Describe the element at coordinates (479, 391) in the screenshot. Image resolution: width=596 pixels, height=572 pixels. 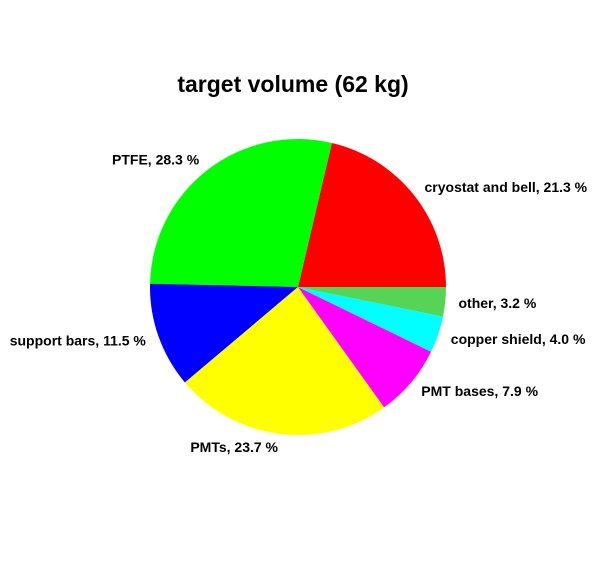
I see `slice-label-pmt-bases: PMT bases, 7.9 %` at that location.